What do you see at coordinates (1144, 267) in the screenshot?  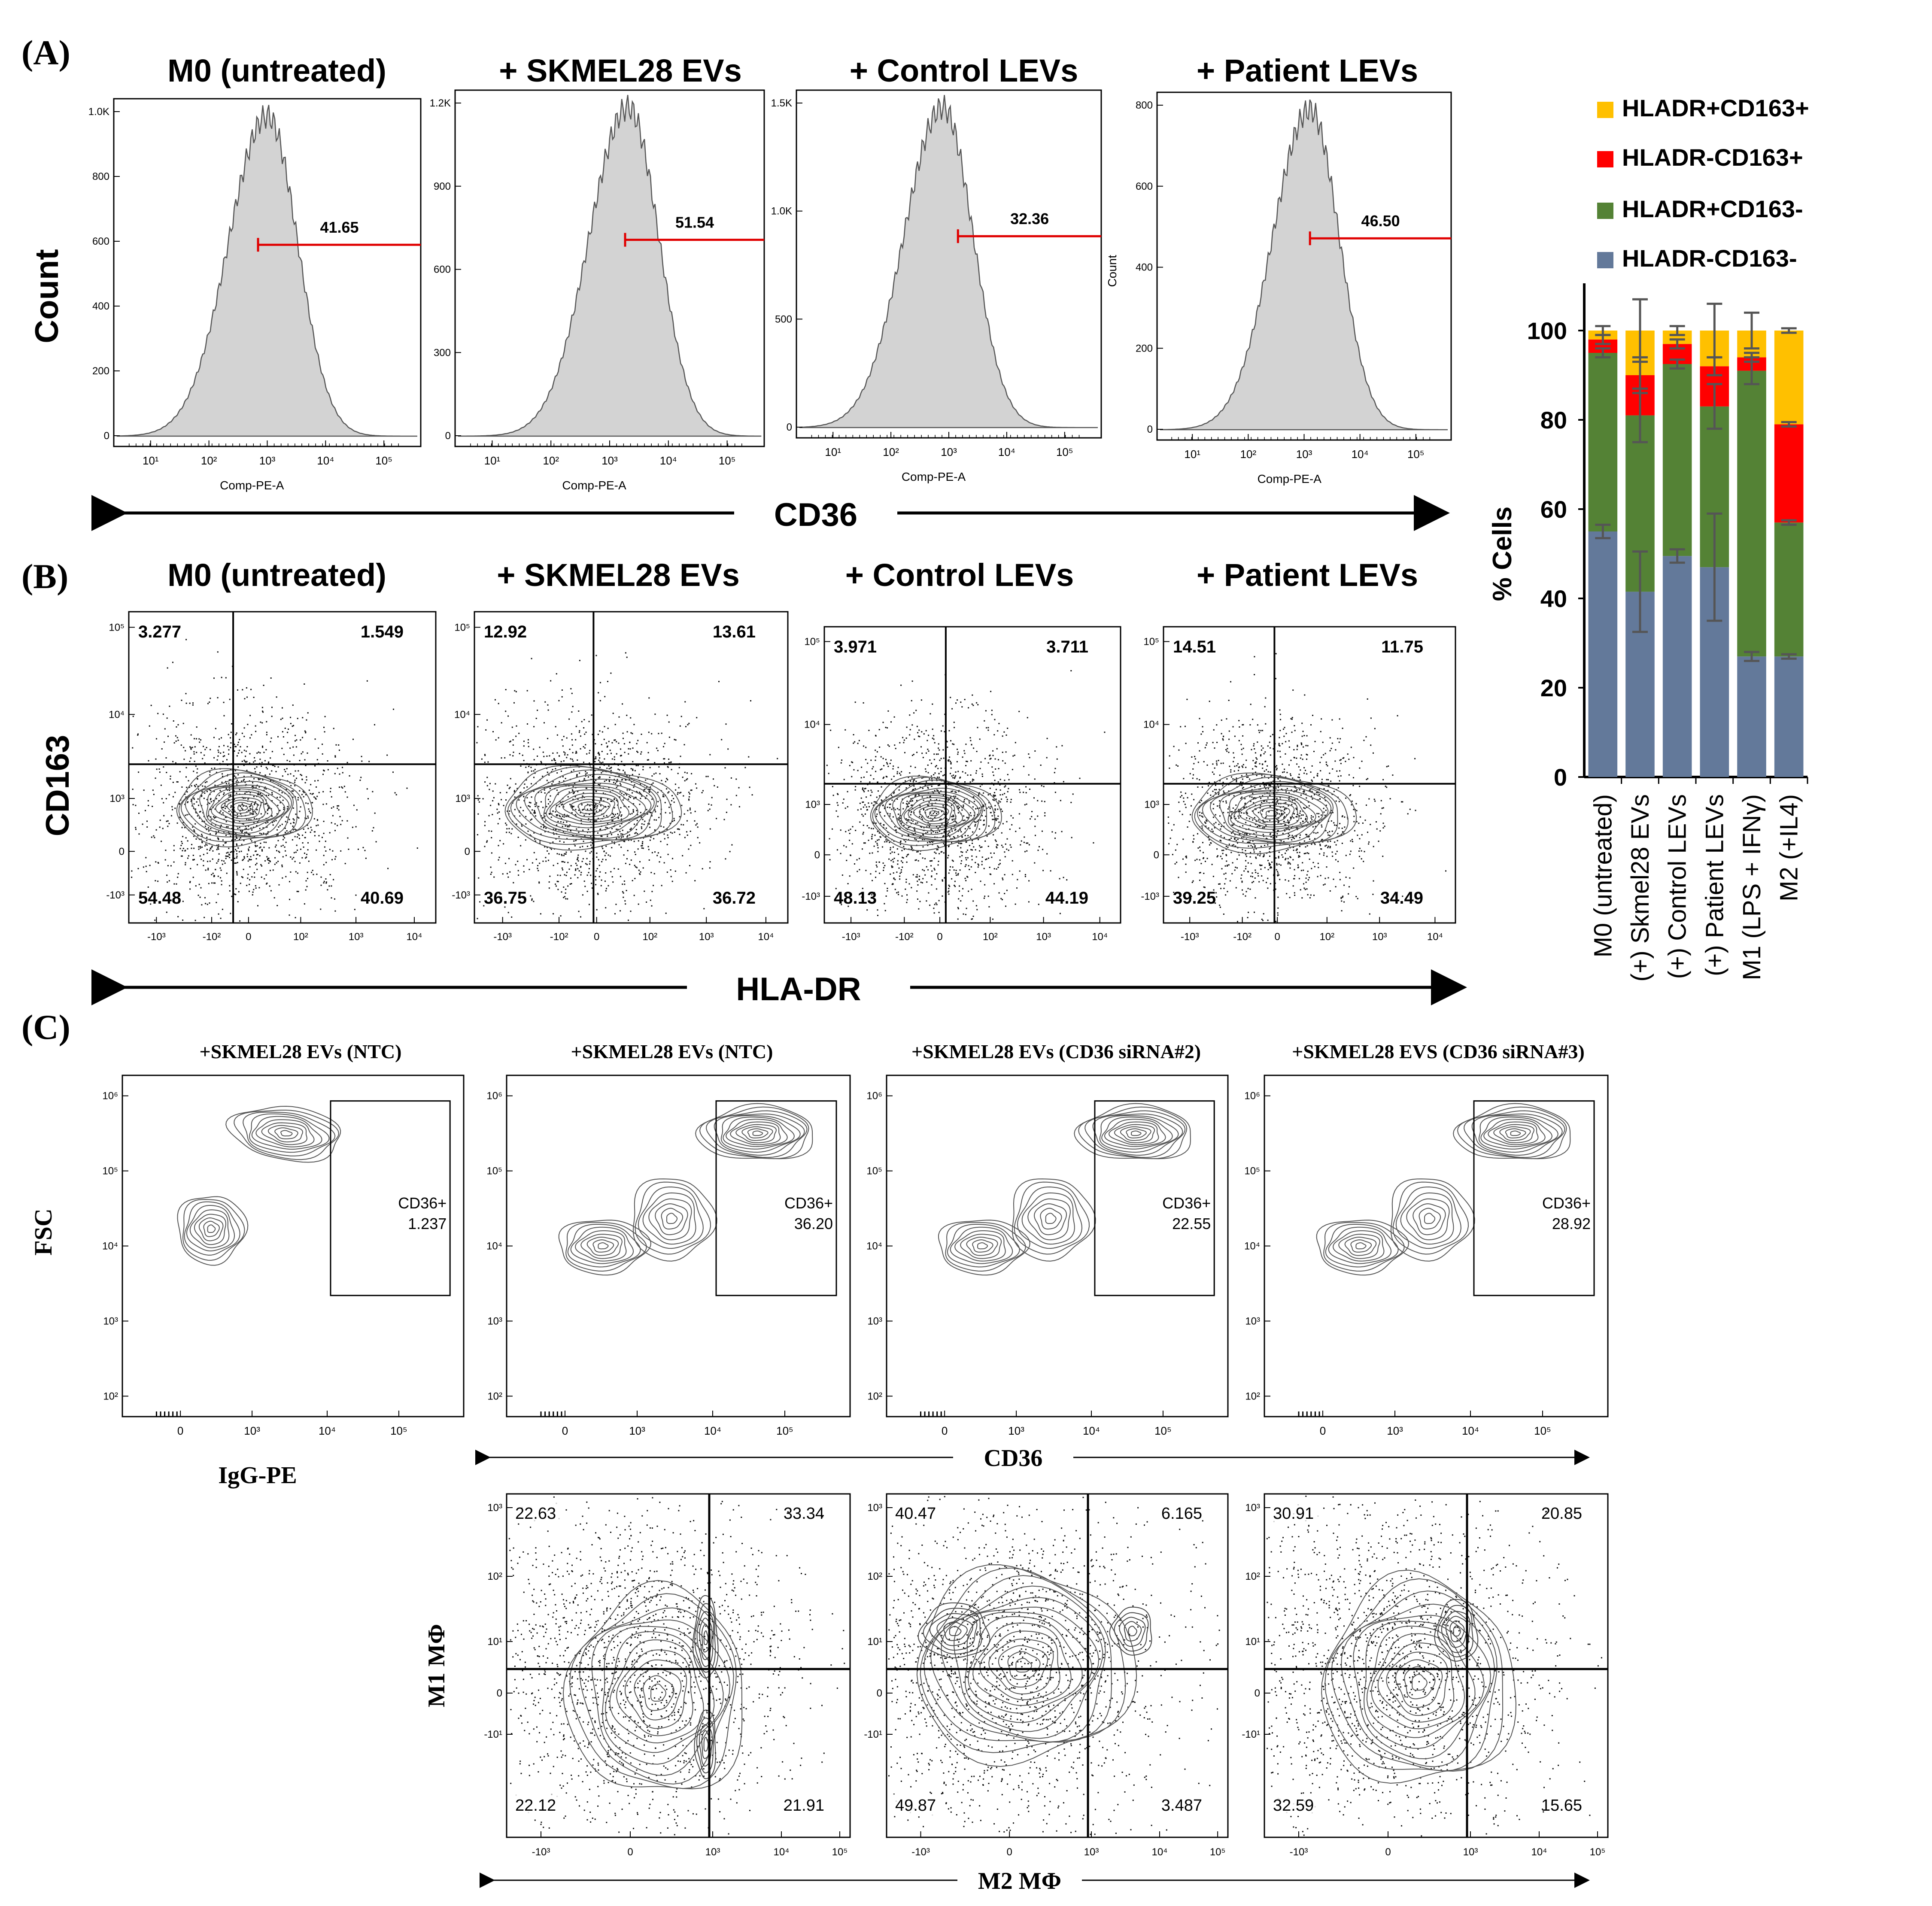 I see `y-tick-label: 400` at bounding box center [1144, 267].